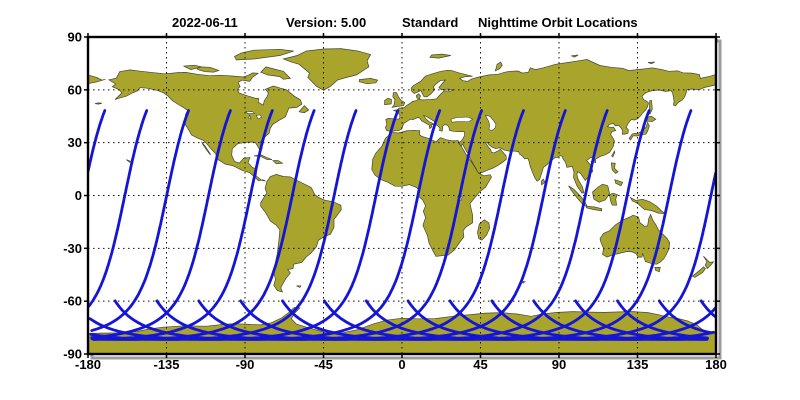 Image resolution: width=800 pixels, height=400 pixels. Describe the element at coordinates (75, 142) in the screenshot. I see `y-tick-label: 30` at that location.